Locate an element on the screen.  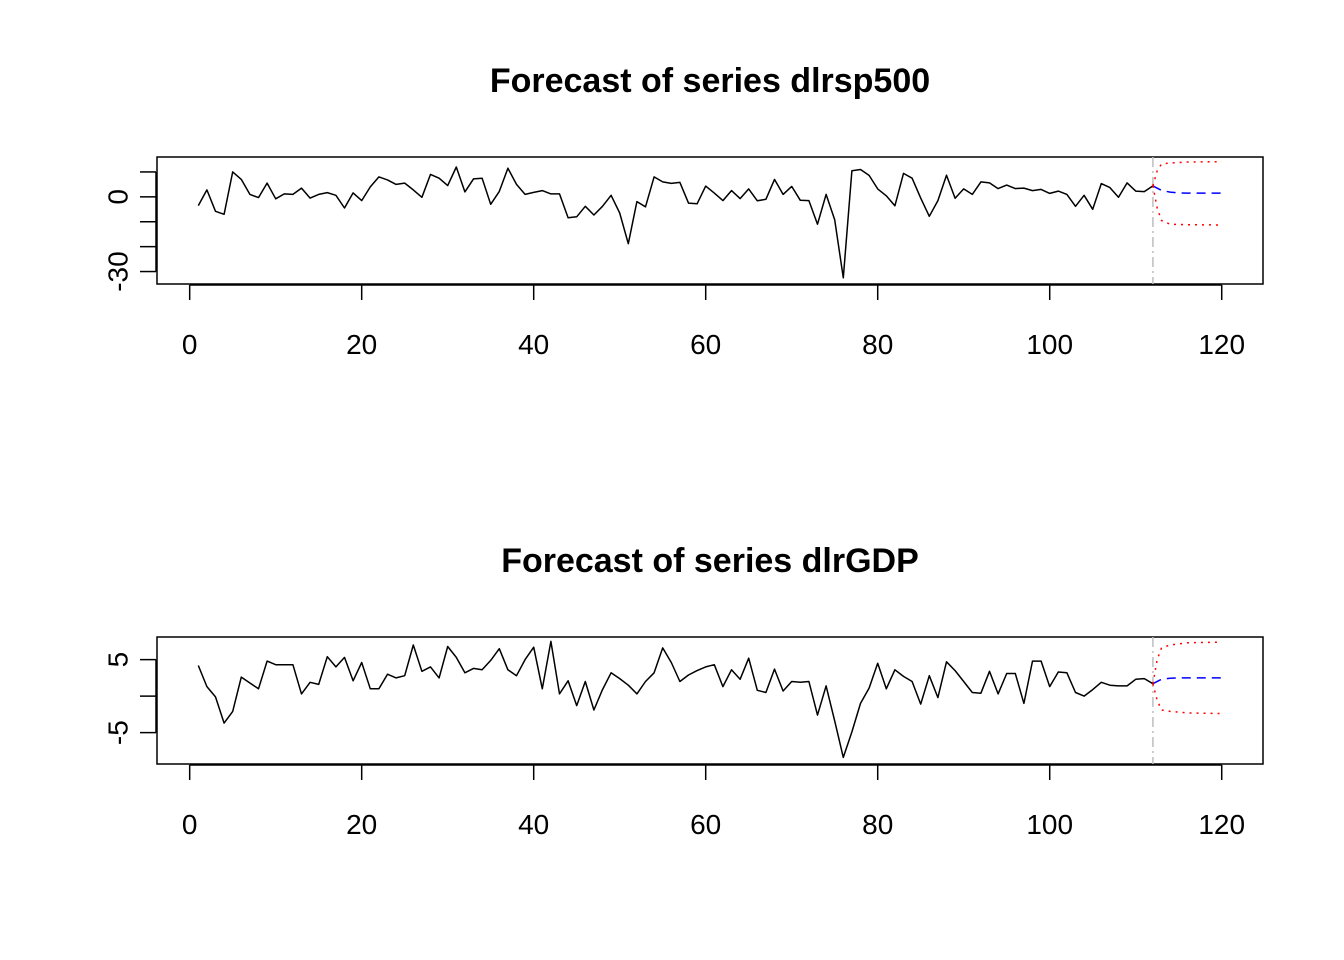
chart-title: Forecast of series dlrsp500 is located at coordinates (710, 81).